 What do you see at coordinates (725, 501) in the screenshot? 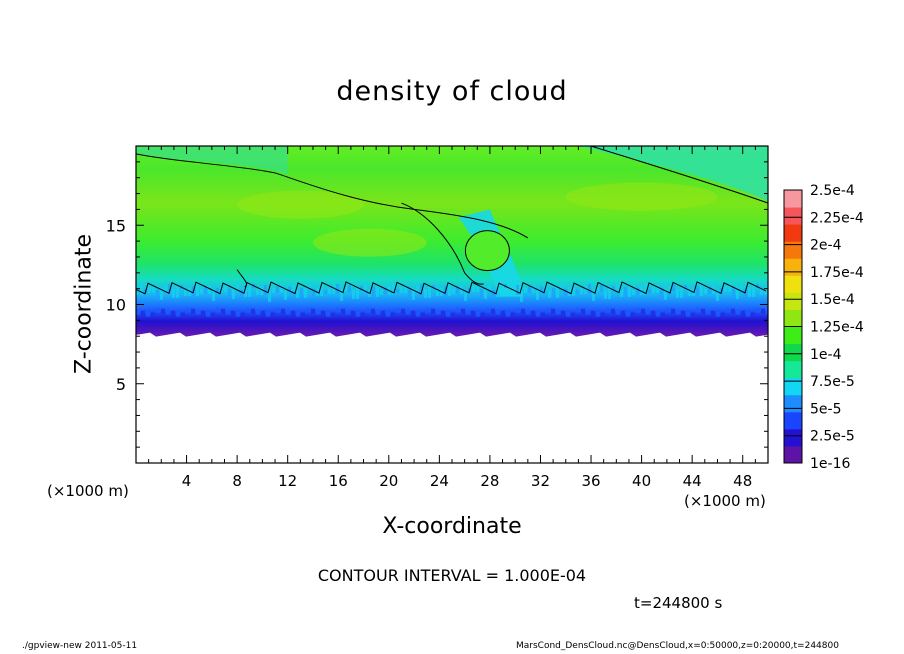
I see `x-unit-label-right: (×1000 m)` at bounding box center [725, 501].